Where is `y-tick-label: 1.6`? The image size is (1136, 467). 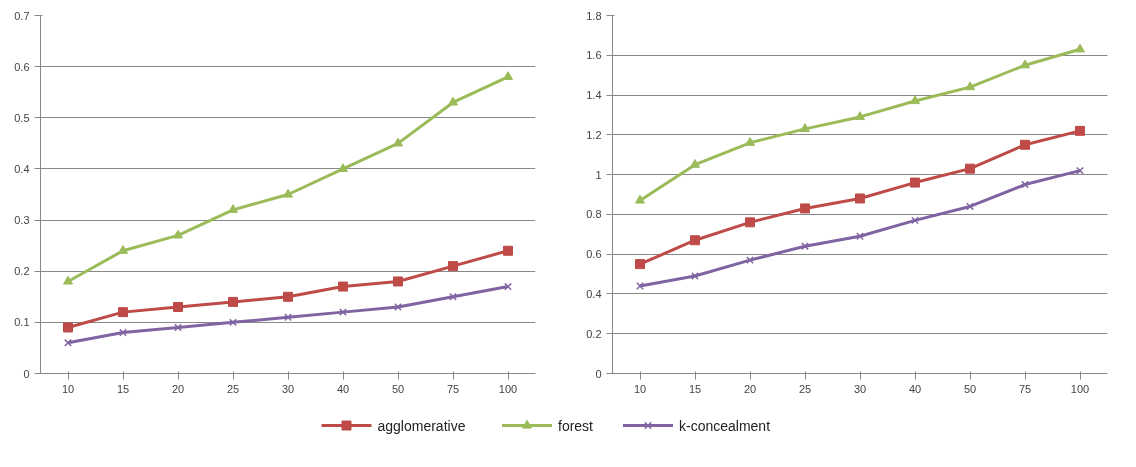 y-tick-label: 1.6 is located at coordinates (594, 55).